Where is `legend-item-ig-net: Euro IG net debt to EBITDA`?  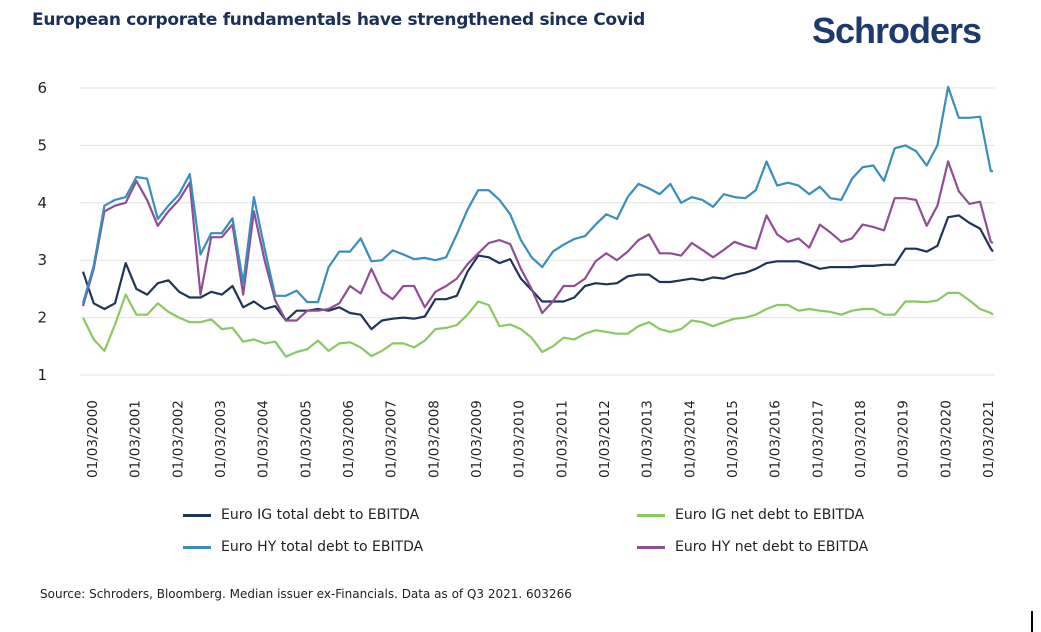
legend-item-ig-net: Euro IG net debt to EBITDA is located at coordinates (750, 515).